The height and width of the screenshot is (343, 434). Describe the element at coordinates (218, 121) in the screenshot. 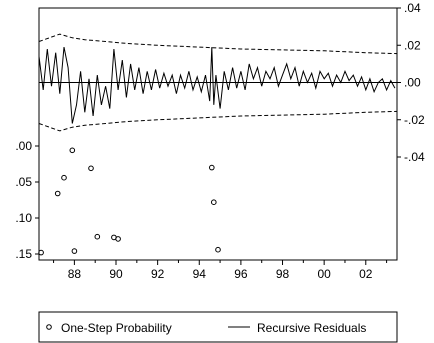

I see `confidence-band-lower` at that location.